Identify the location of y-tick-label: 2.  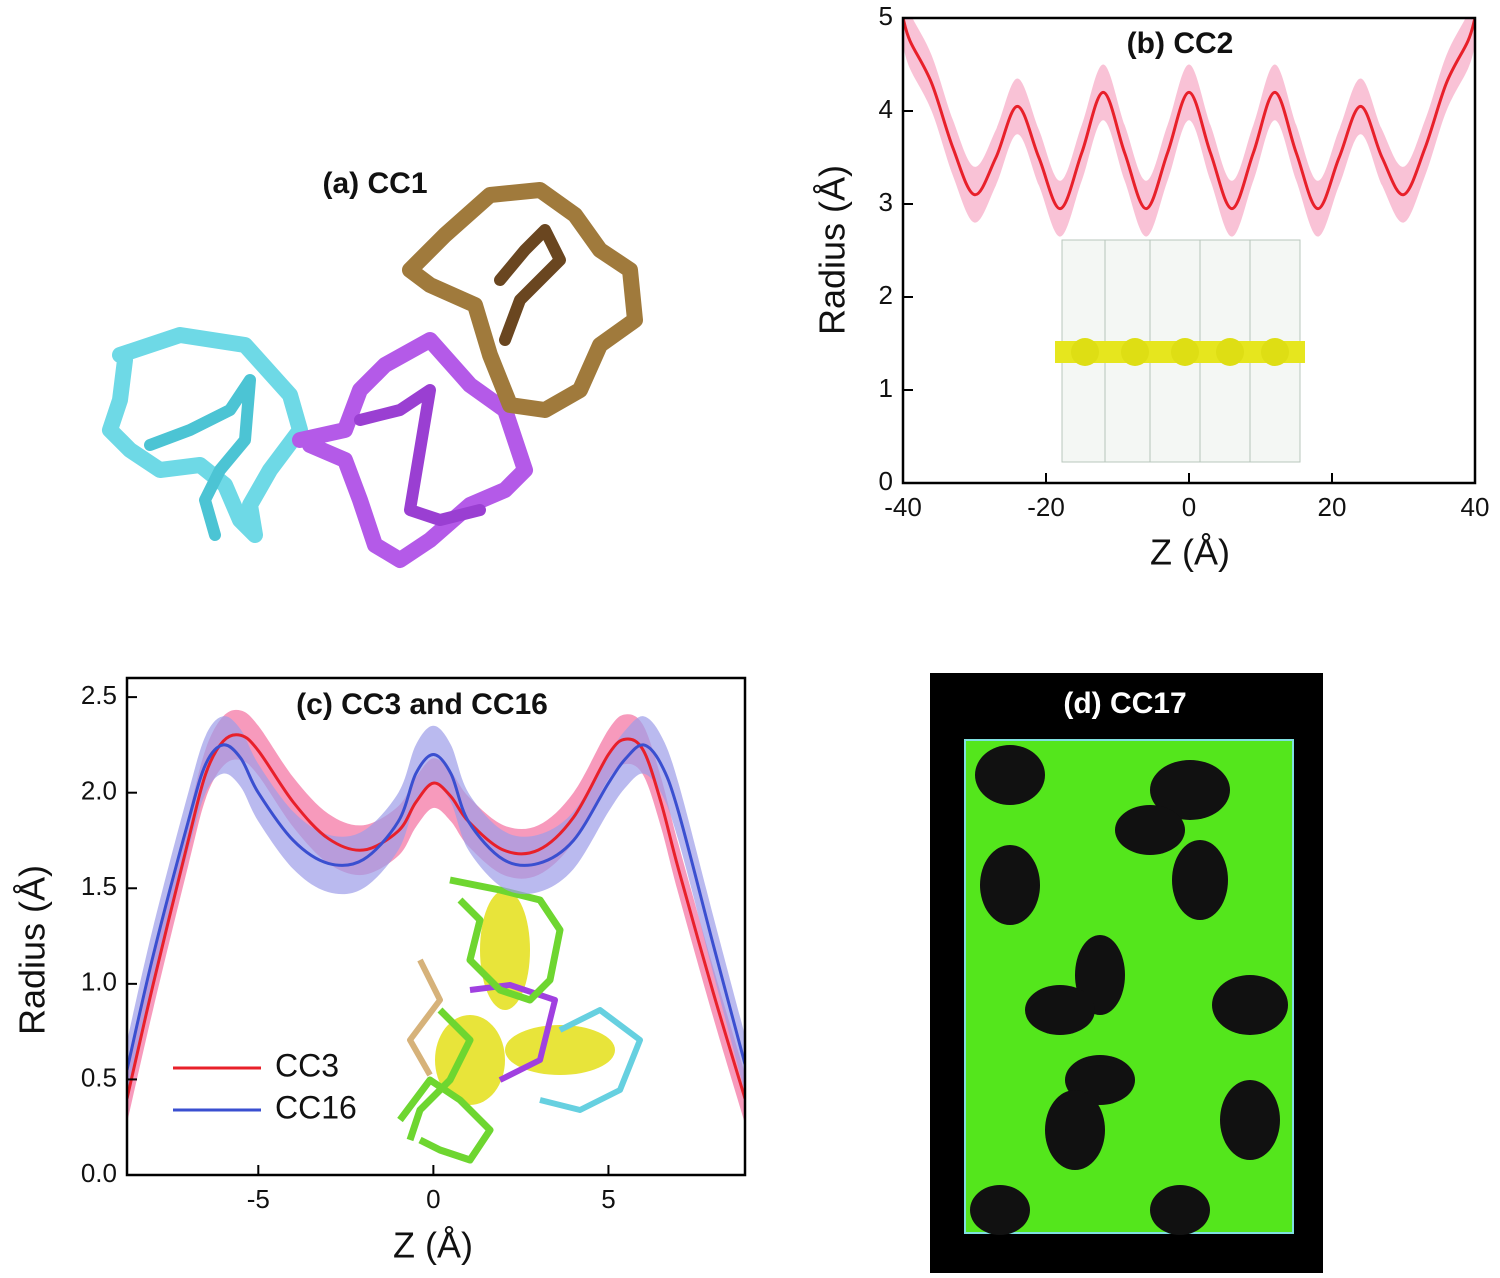
(886, 295).